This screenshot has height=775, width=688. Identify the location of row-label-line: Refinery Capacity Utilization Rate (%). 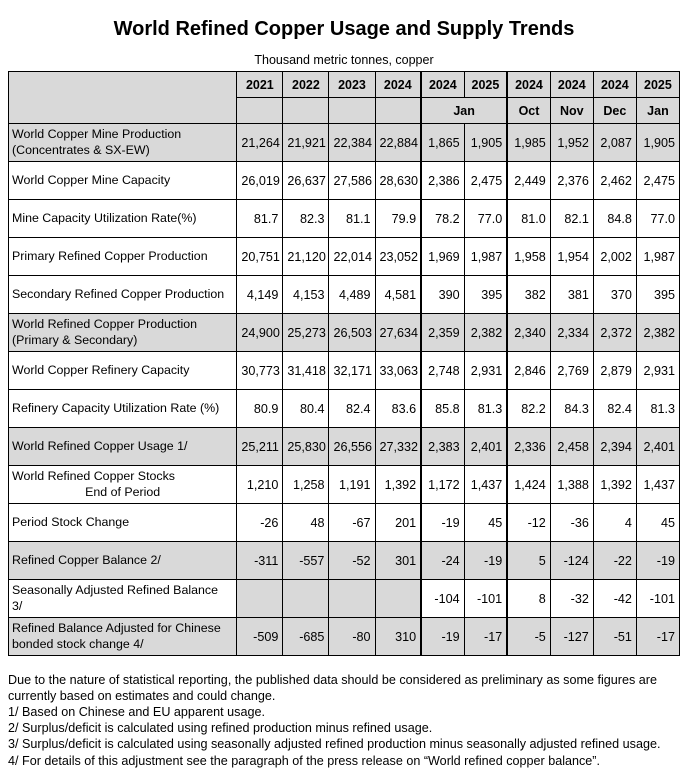
(116, 407).